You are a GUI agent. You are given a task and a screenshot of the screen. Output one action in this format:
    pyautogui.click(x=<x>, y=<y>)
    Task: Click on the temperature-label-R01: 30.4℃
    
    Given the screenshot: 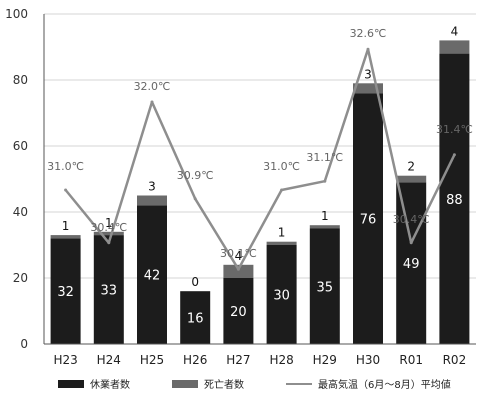 What is the action you would take?
    pyautogui.click(x=411, y=219)
    